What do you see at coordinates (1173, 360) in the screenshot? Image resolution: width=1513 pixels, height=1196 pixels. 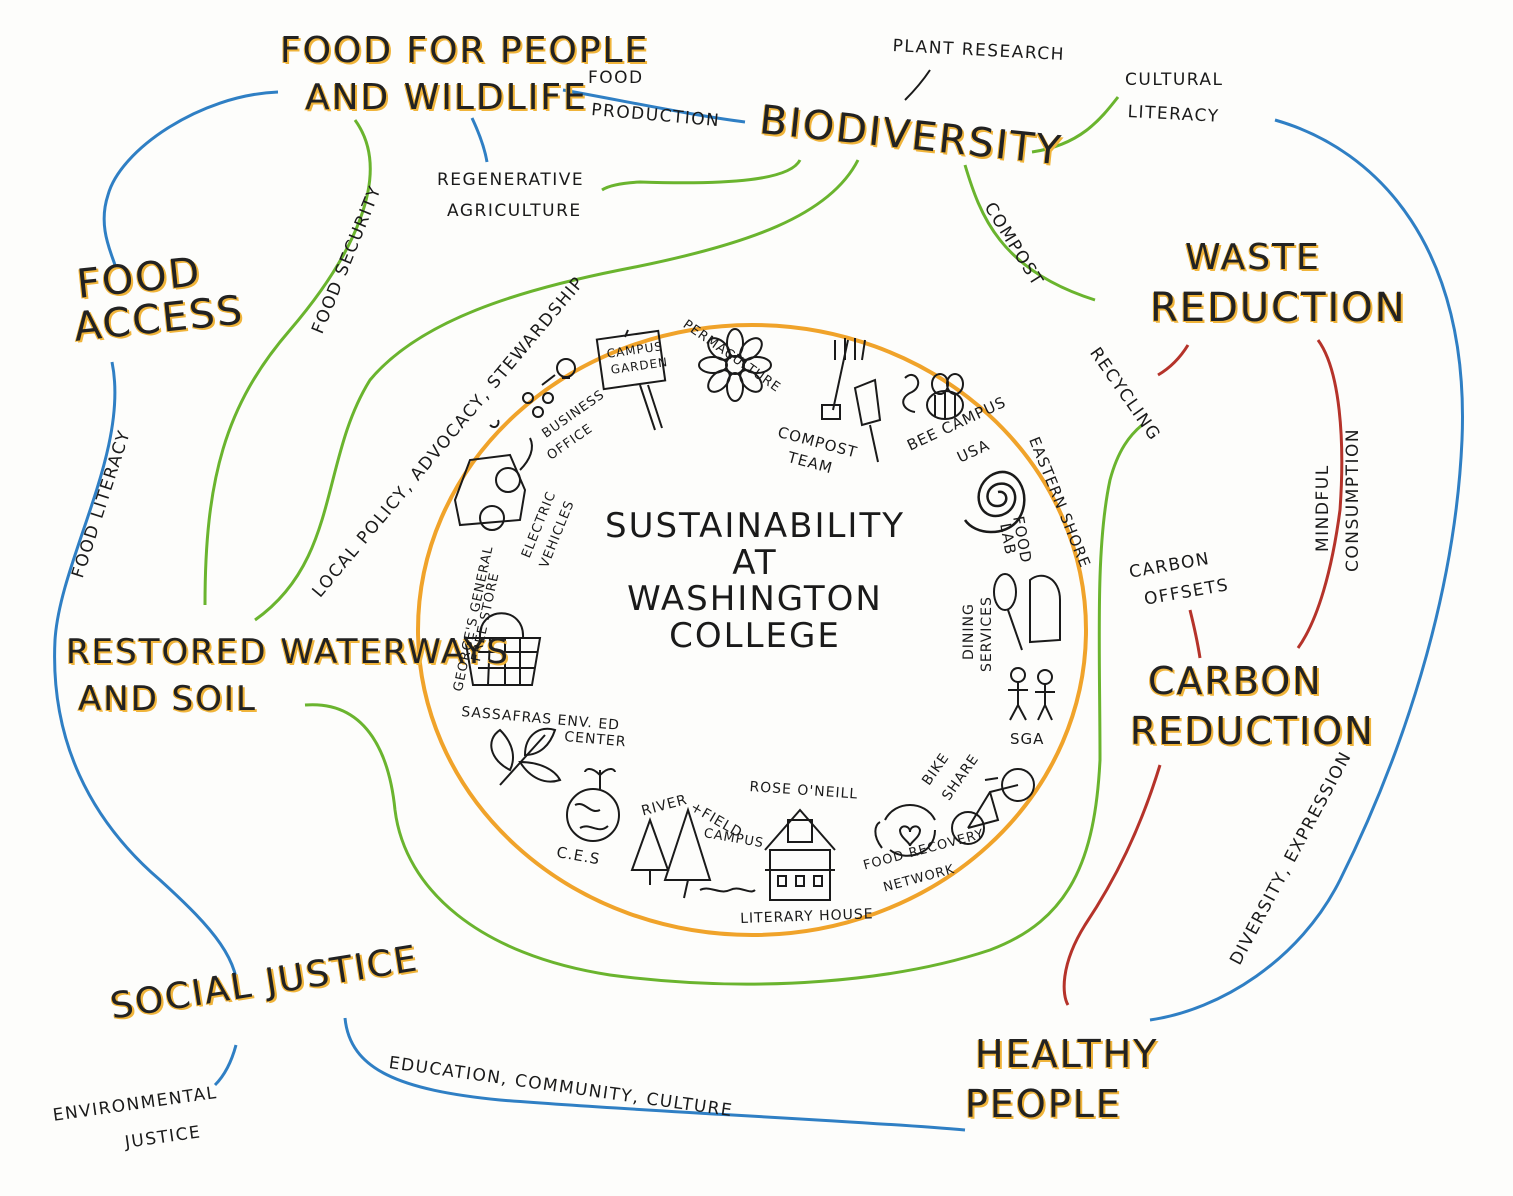 I see `connector-waste-recycling` at bounding box center [1173, 360].